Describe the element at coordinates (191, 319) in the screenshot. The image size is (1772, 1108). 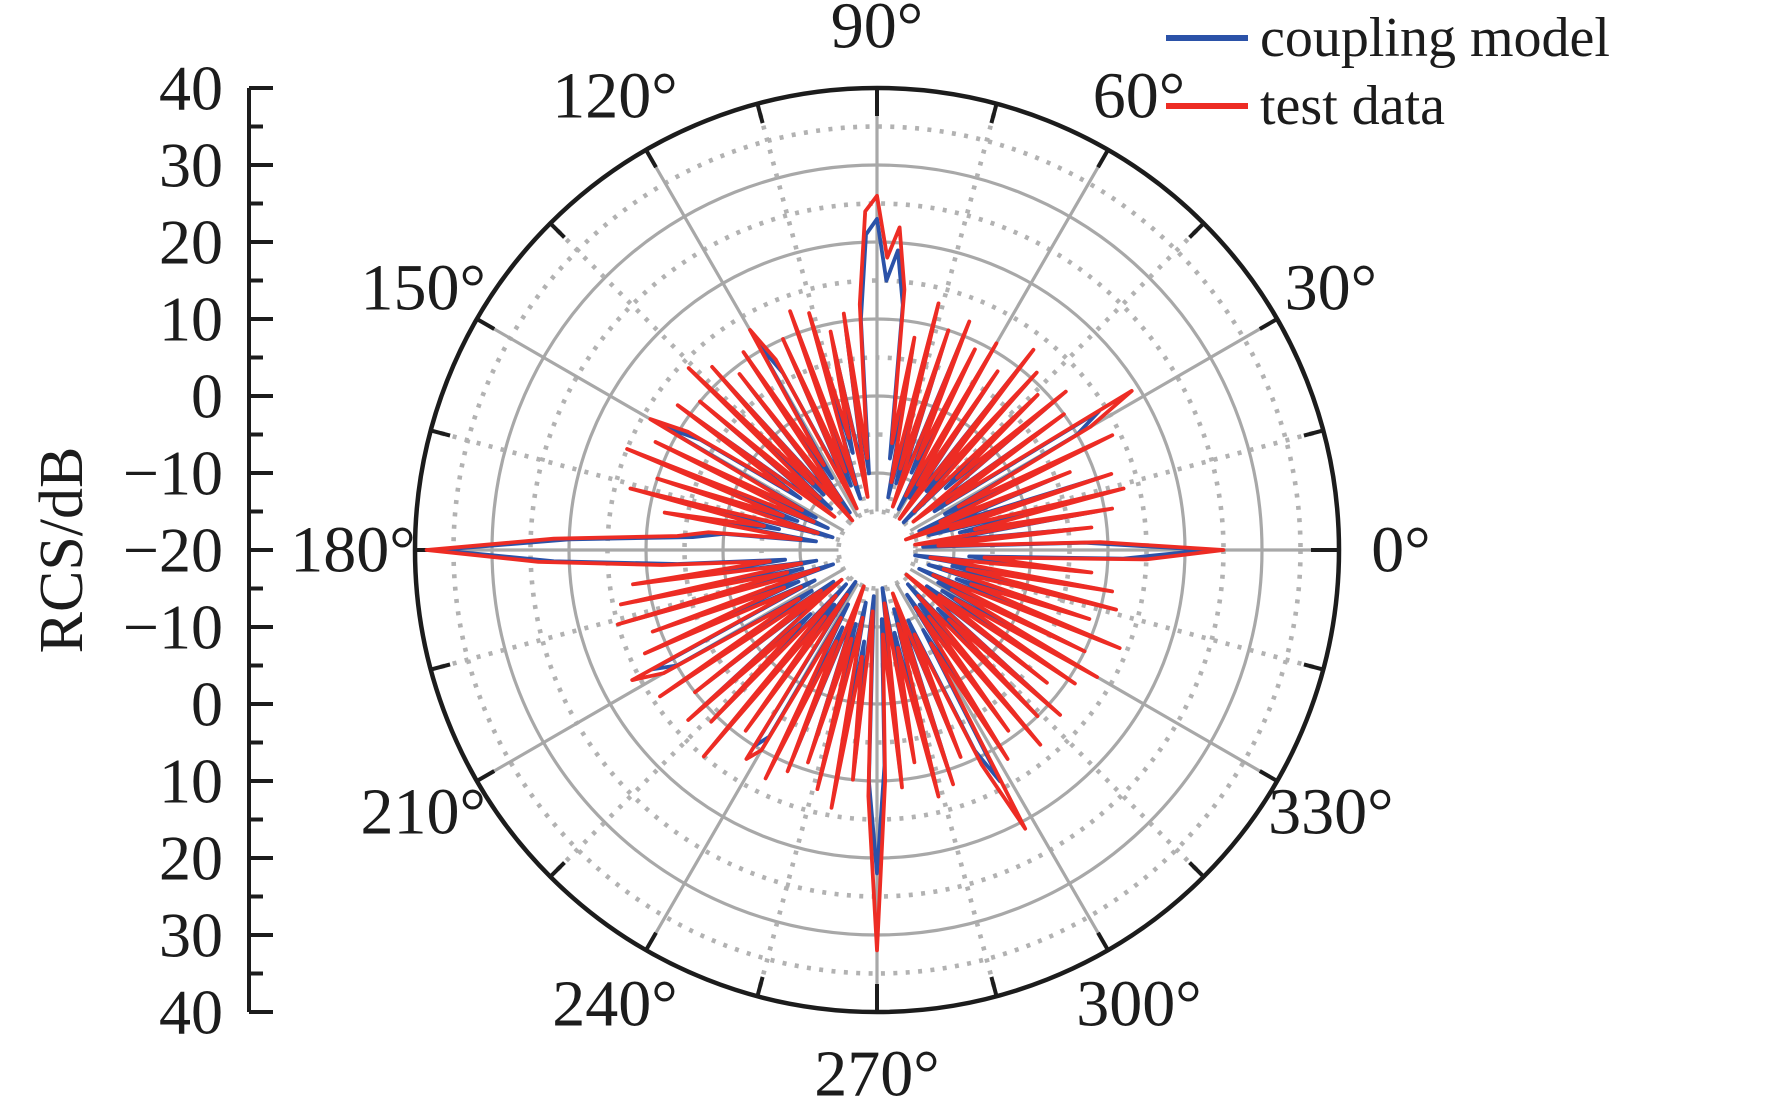
I see `radial-tick-label-3: 10` at that location.